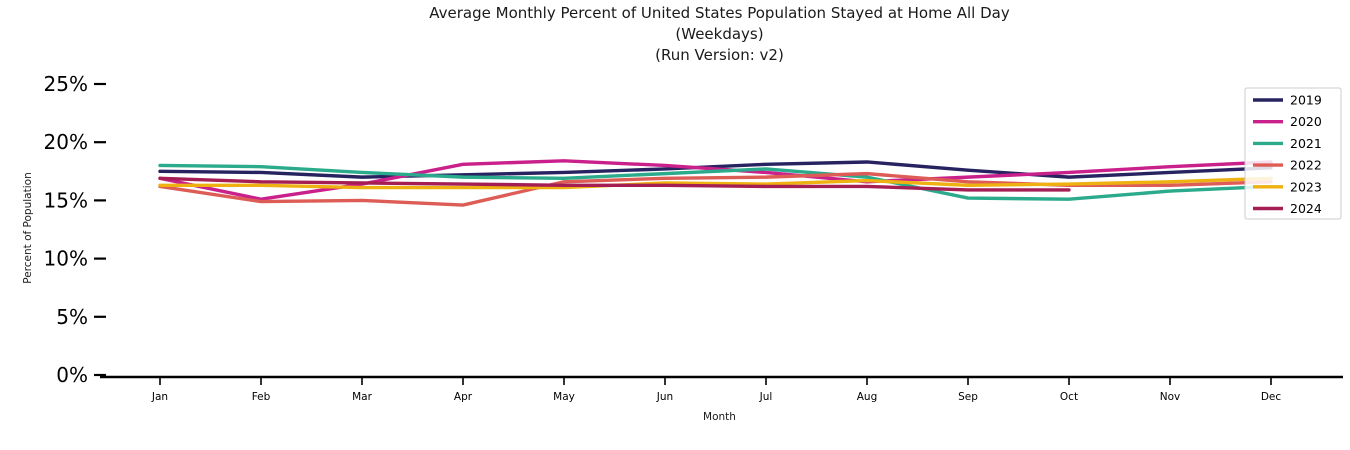 This screenshot has height=450, width=1350. I want to click on y-tick-label: 20%, so click(66, 142).